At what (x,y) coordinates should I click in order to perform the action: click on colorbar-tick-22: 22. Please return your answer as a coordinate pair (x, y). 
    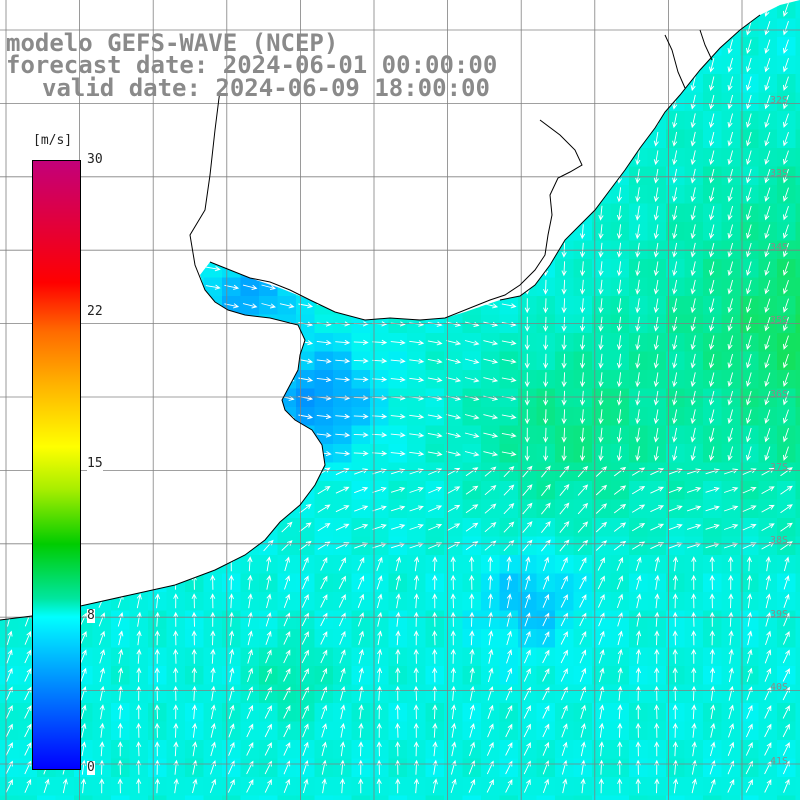
    Looking at the image, I should click on (95, 311).